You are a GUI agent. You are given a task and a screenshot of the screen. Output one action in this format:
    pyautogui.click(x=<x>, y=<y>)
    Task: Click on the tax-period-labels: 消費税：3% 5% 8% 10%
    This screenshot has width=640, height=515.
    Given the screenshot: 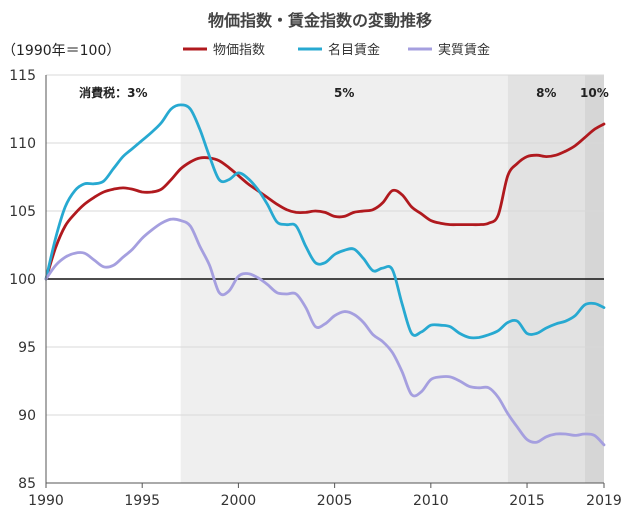 What is the action you would take?
    pyautogui.click(x=344, y=92)
    